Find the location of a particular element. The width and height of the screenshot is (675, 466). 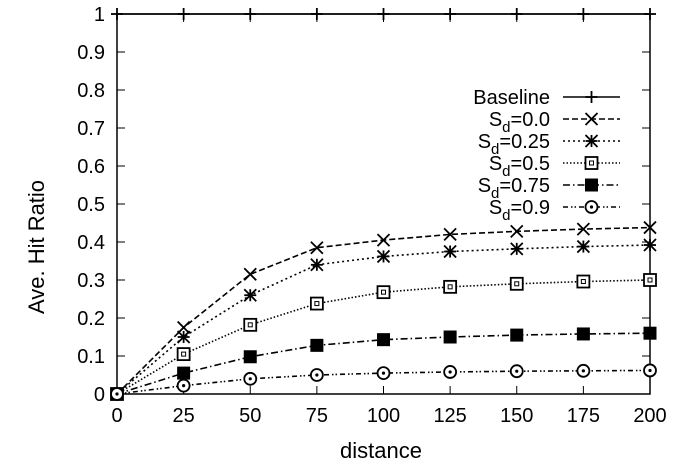

y-tick-label: 1 is located at coordinates (99, 15).